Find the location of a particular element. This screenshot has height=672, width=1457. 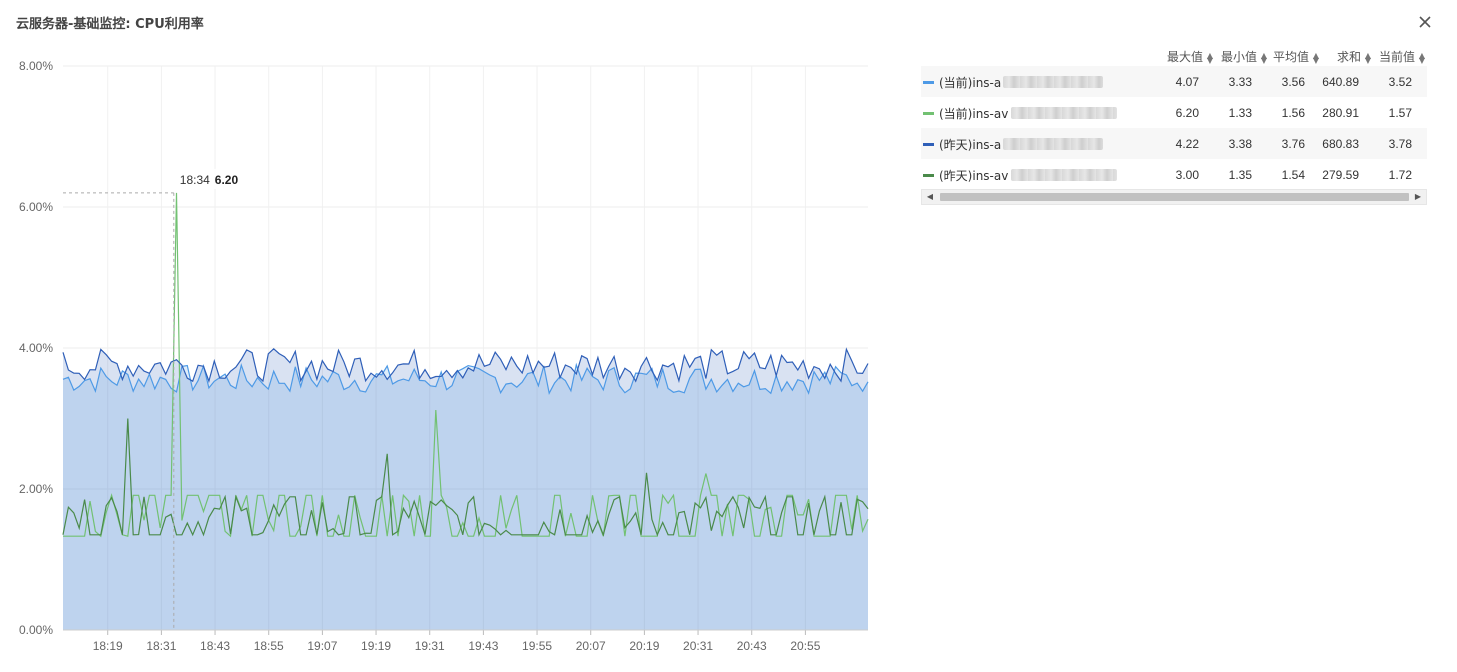

column-avg: 平均值 ▲ ▼ is located at coordinates (1295, 57).